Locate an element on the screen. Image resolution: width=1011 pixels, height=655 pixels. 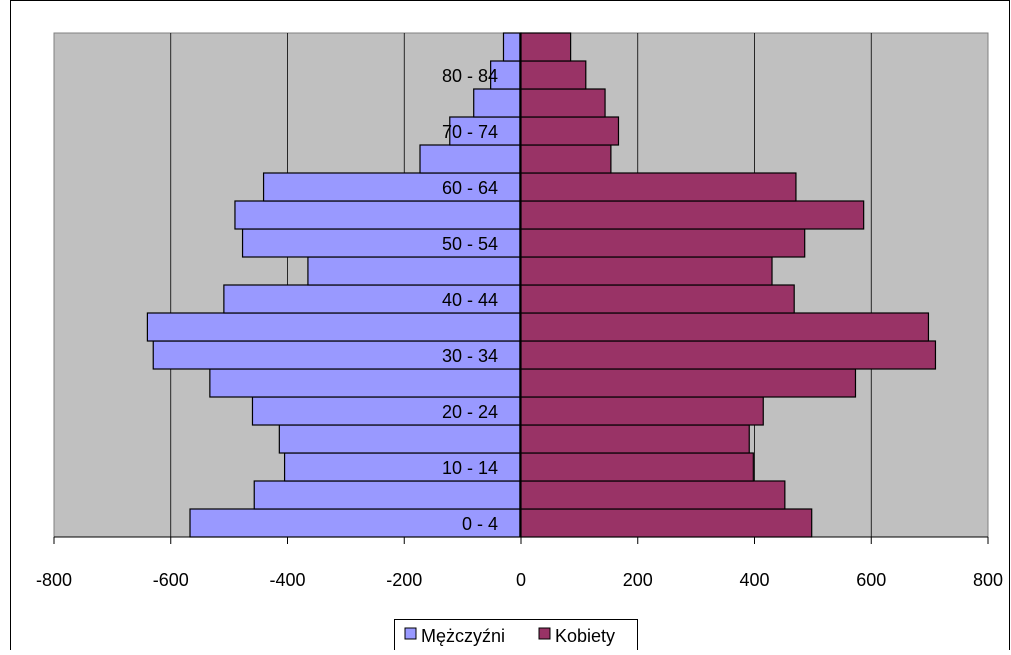
category-label: 0 - 4 is located at coordinates (480, 524).